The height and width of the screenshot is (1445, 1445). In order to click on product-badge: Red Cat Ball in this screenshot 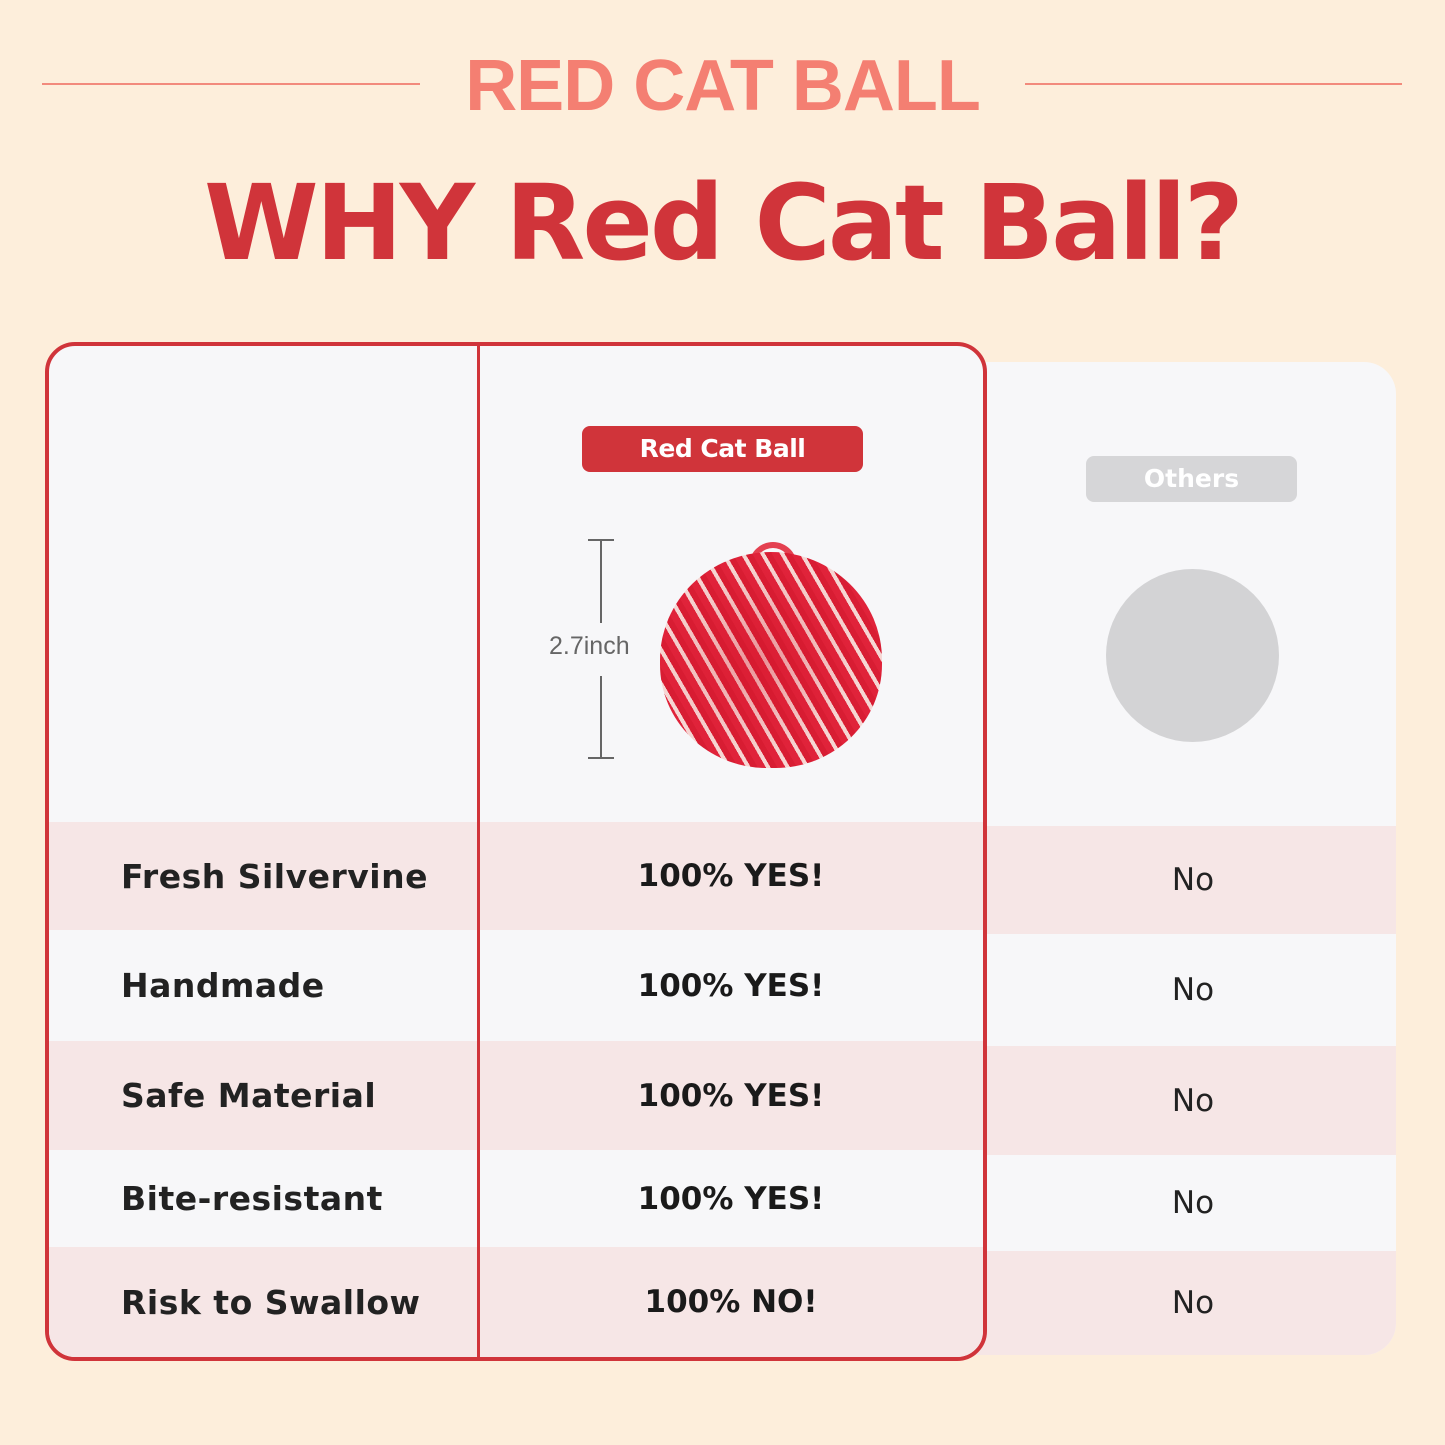, I will do `click(722, 449)`.